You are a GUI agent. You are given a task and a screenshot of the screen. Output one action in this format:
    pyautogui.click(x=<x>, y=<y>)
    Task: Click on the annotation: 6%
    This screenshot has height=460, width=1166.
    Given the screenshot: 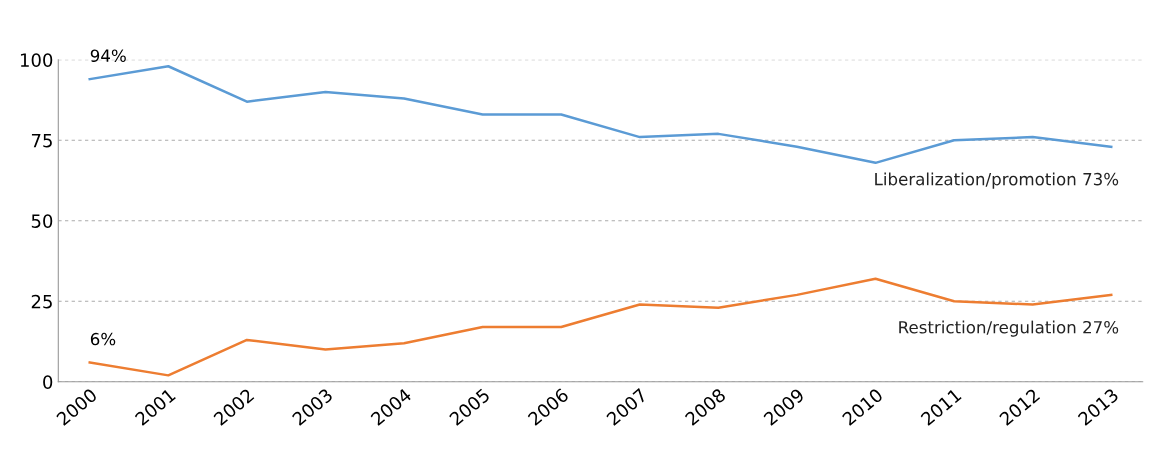 What is the action you would take?
    pyautogui.click(x=103, y=339)
    